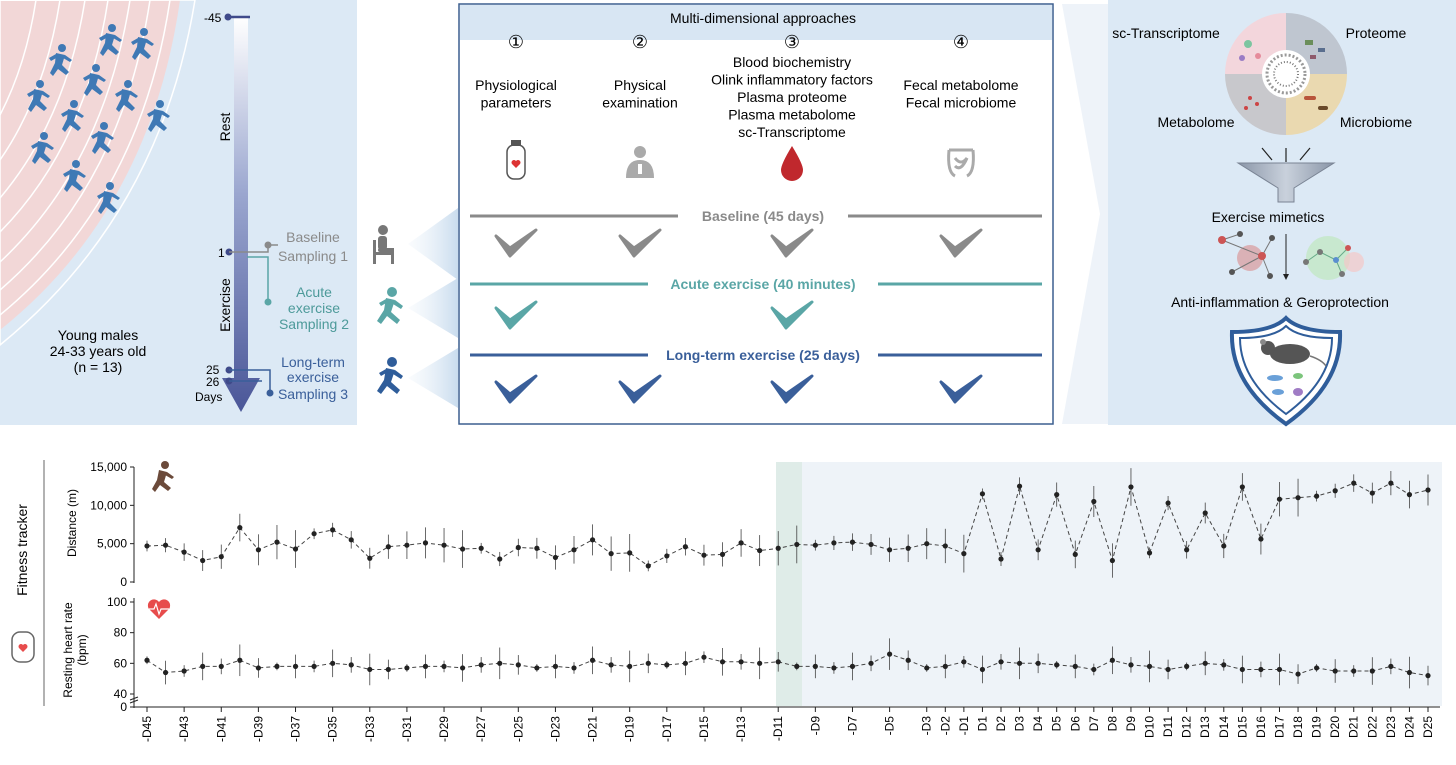  What do you see at coordinates (213, 382) in the screenshot?
I see `timeline-day26-label: 26` at bounding box center [213, 382].